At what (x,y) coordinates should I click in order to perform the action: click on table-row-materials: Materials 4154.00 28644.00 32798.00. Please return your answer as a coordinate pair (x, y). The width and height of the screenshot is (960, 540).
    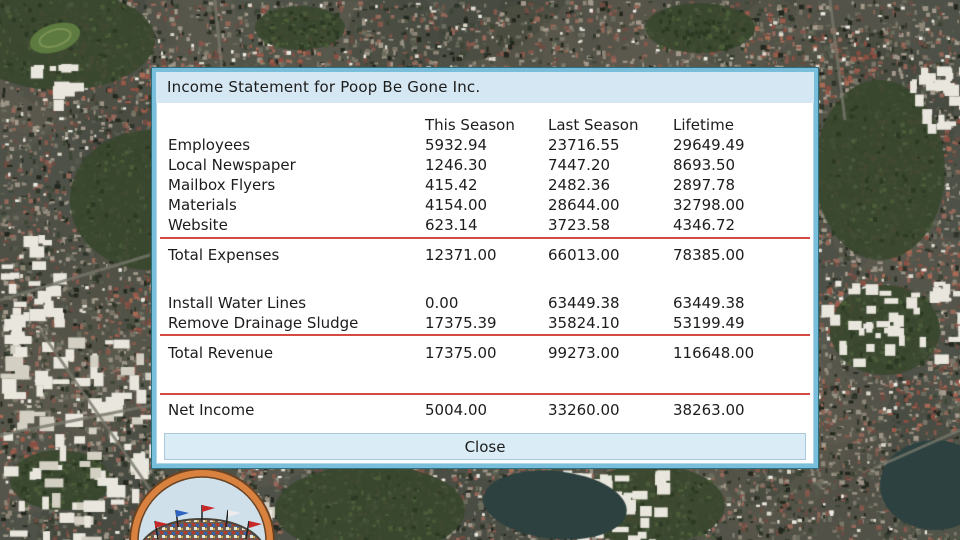
    Looking at the image, I should click on (485, 205).